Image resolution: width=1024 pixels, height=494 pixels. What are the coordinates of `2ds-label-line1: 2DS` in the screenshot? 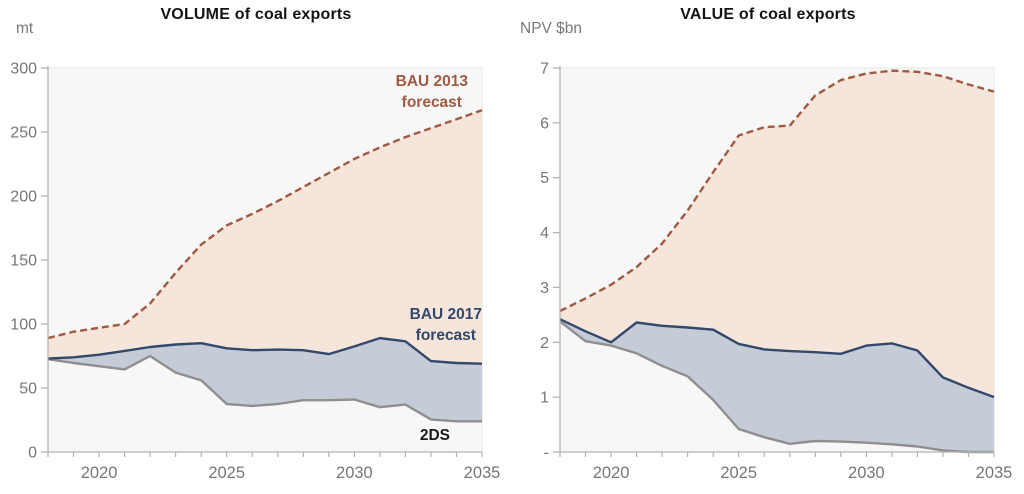 It's located at (434, 435).